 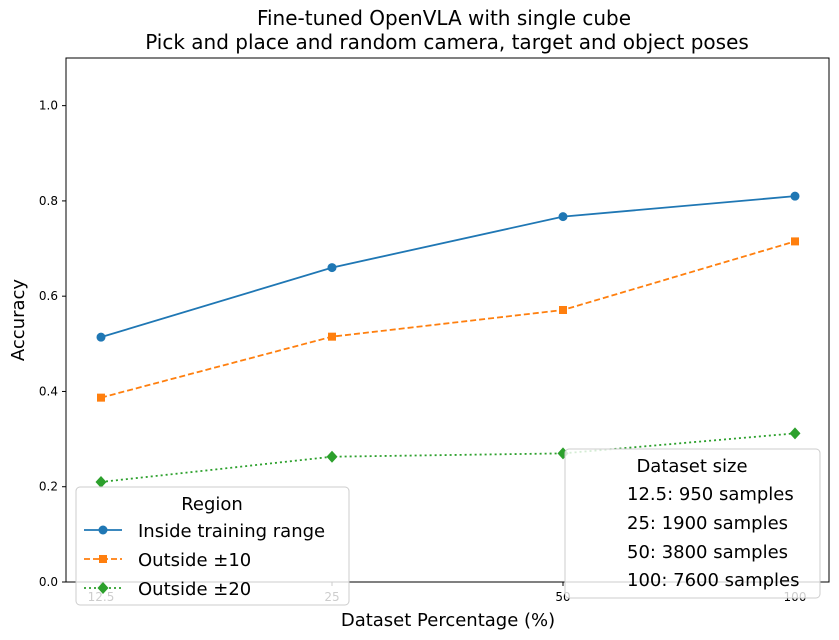 What do you see at coordinates (48, 391) in the screenshot?
I see `y-tick-label: 0.4` at bounding box center [48, 391].